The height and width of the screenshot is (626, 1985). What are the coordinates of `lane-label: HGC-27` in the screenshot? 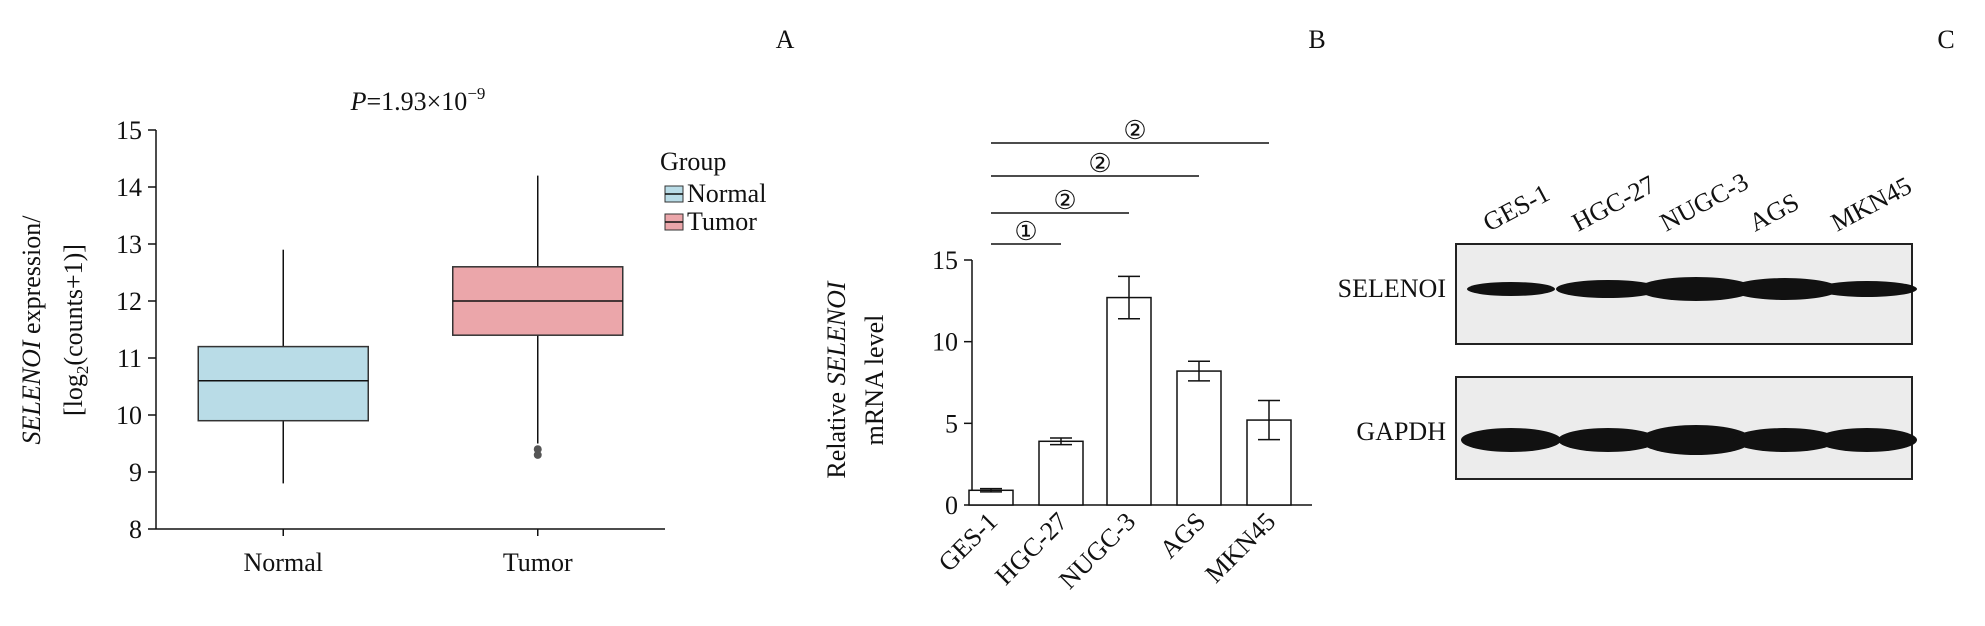 It's located at (1613, 204).